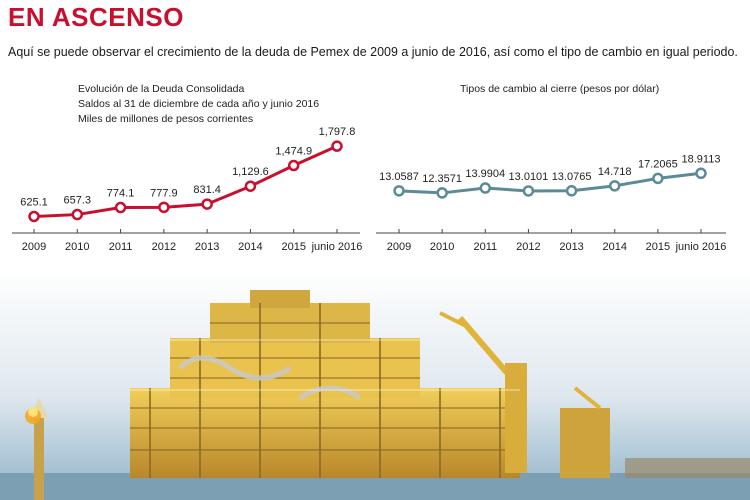 This screenshot has width=750, height=500. Describe the element at coordinates (658, 164) in the screenshot. I see `fx-data-label: 17.2065` at that location.